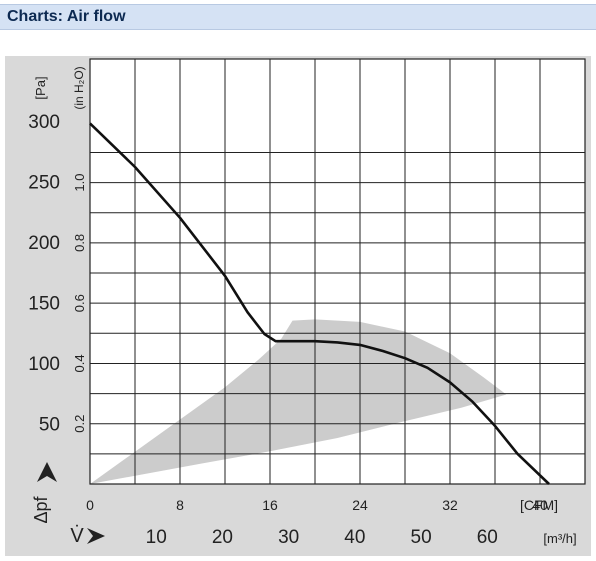 Image resolution: width=596 pixels, height=561 pixels. What do you see at coordinates (44, 304) in the screenshot?
I see `y-tick-label-pa: 150` at bounding box center [44, 304].